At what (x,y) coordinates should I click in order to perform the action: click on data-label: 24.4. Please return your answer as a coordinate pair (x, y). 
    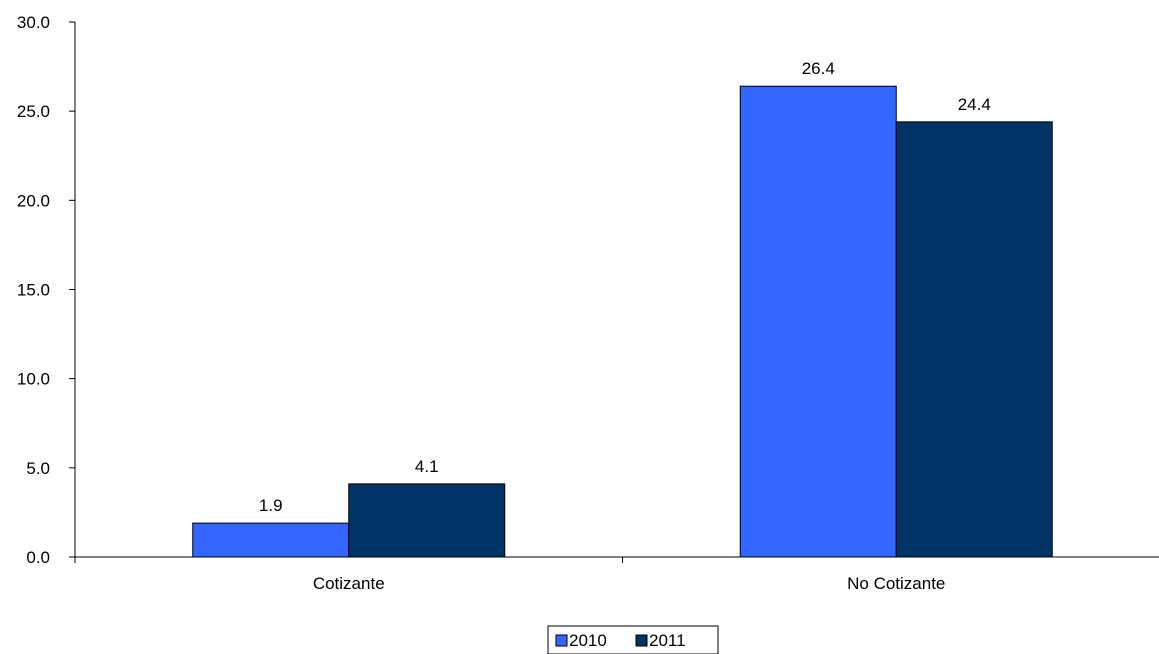
    Looking at the image, I should click on (974, 104).